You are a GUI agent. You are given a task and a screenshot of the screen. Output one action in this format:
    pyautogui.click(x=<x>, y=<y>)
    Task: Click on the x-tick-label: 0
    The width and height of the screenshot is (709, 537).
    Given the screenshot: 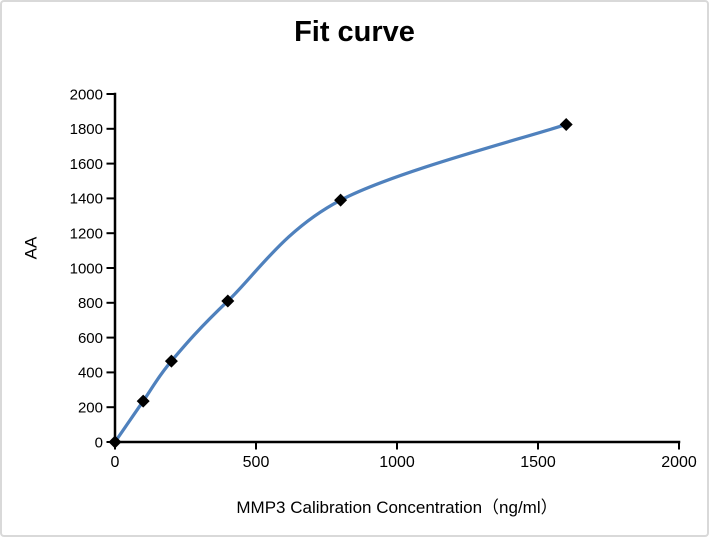 What is the action you would take?
    pyautogui.click(x=115, y=462)
    